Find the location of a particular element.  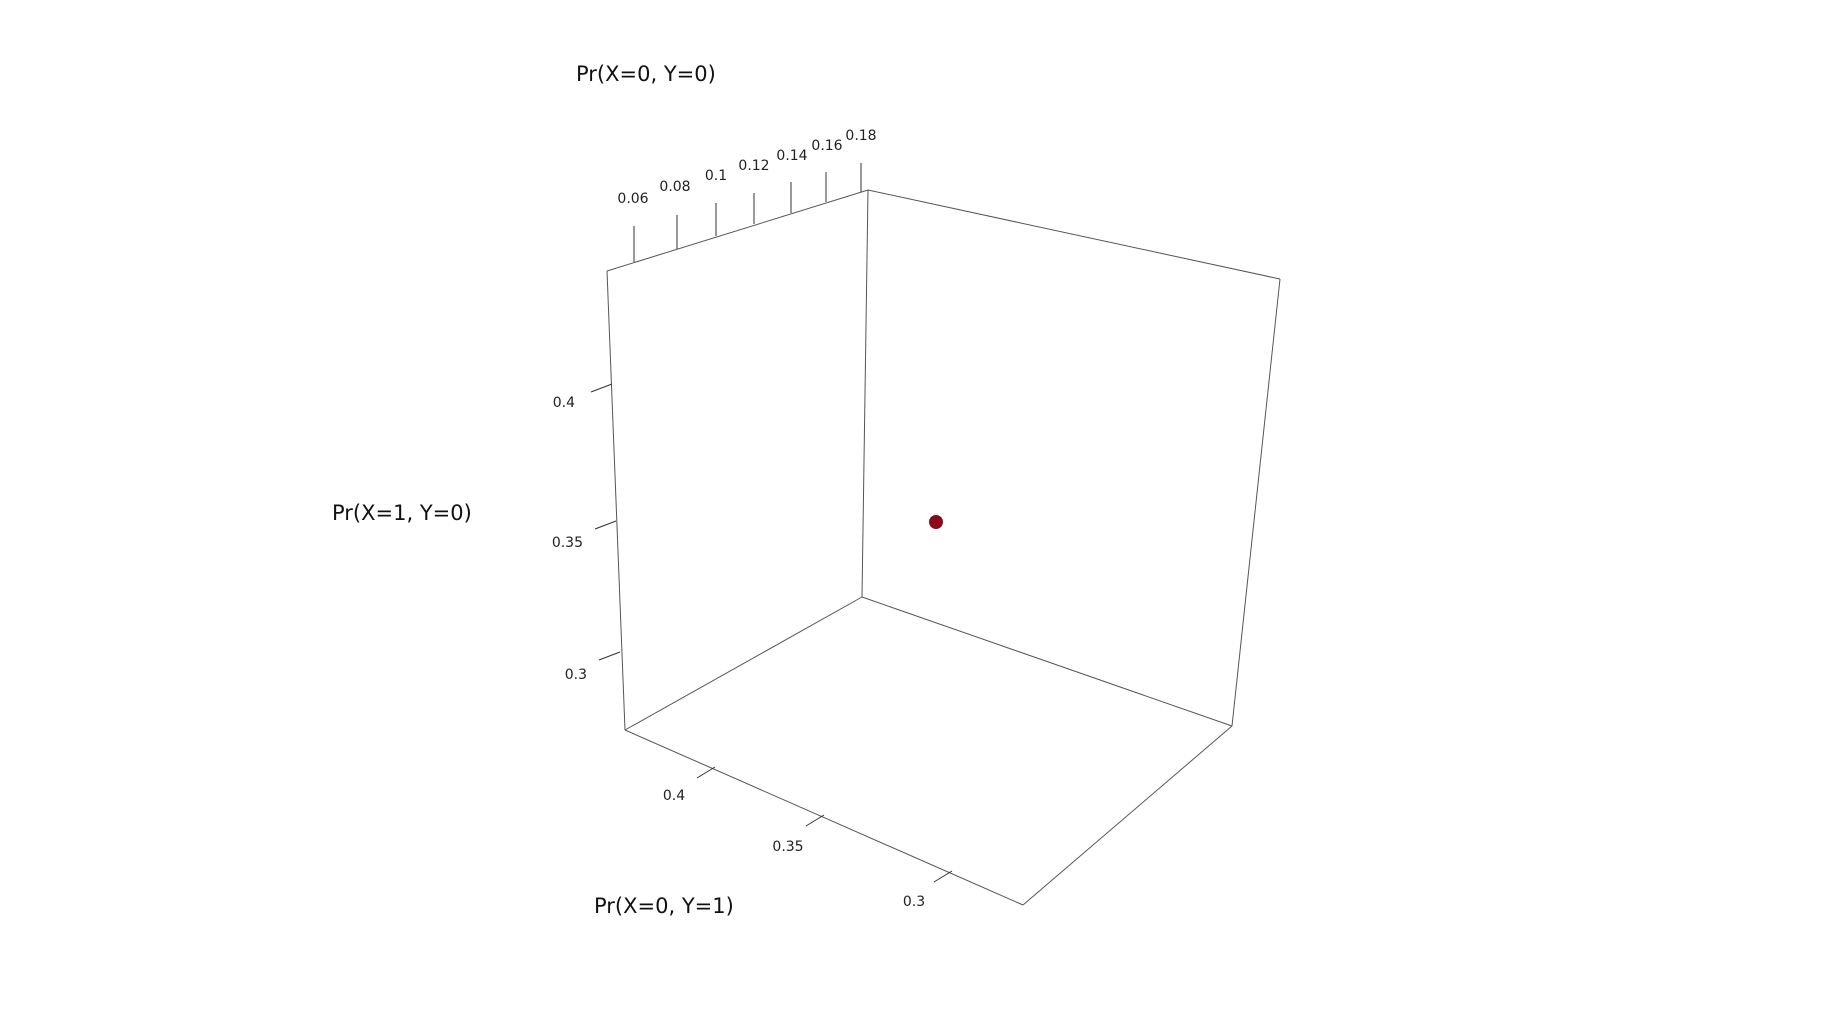

y-tick-label: 0.4 is located at coordinates (564, 403).